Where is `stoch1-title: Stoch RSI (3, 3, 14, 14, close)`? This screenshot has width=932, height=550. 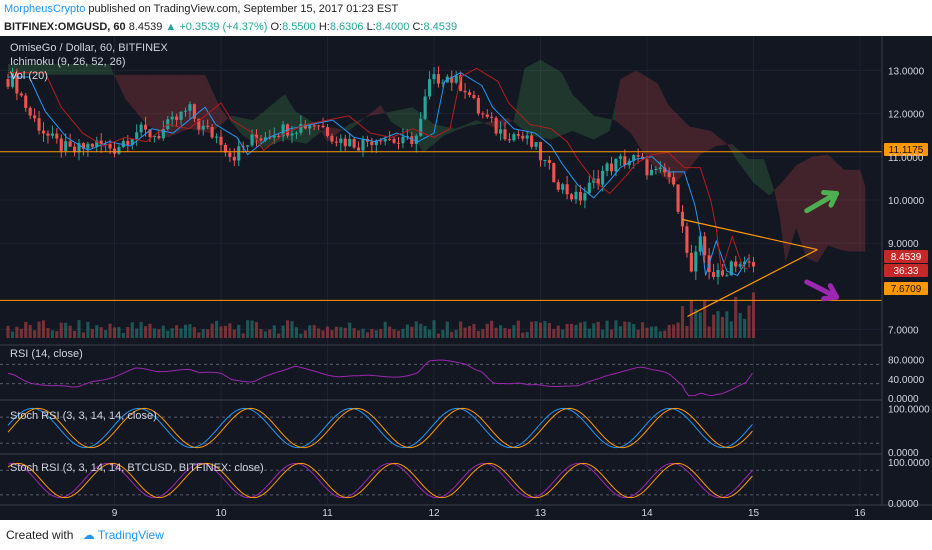 stoch1-title: Stoch RSI (3, 3, 14, 14, close) is located at coordinates (83, 416).